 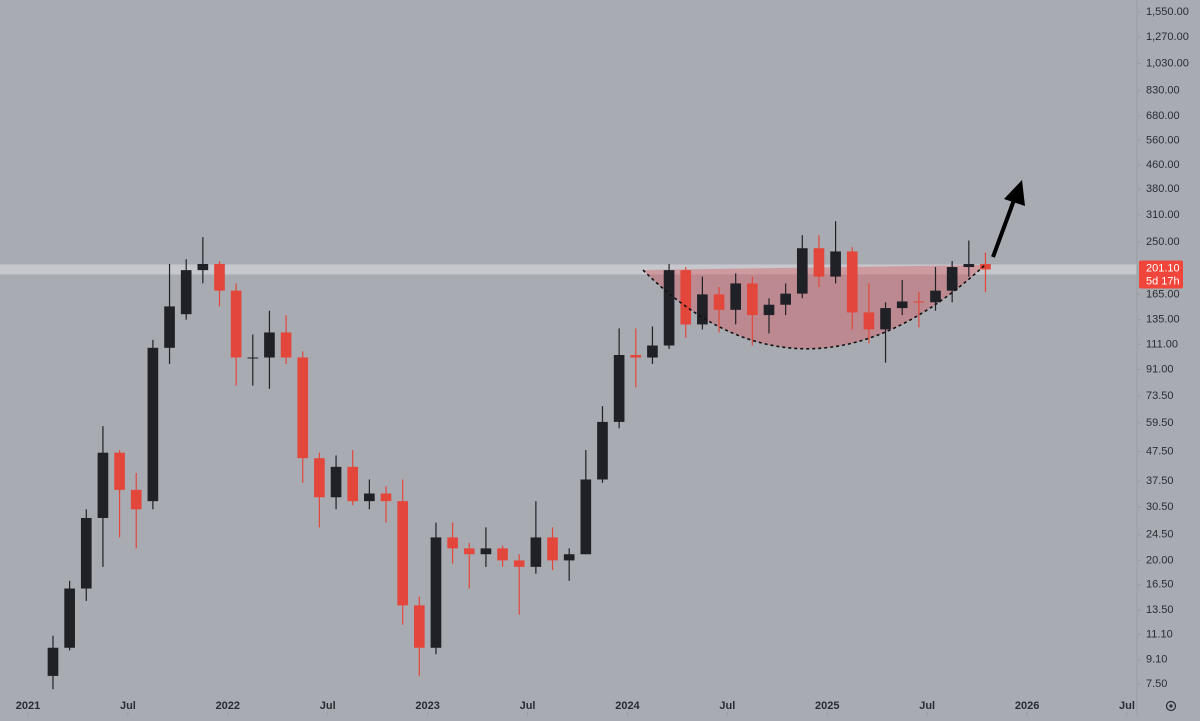 What do you see at coordinates (1163, 294) in the screenshot?
I see `y-tick-label: 165.00` at bounding box center [1163, 294].